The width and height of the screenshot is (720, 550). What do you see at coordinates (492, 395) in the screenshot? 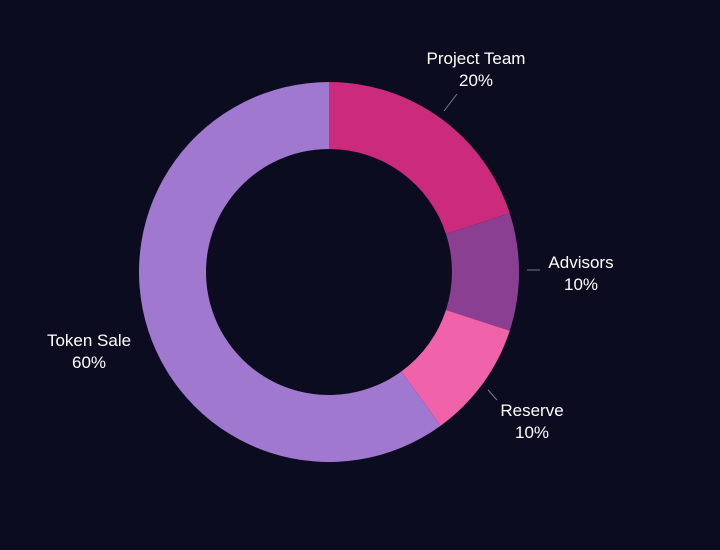
I see `leader-line-reserve` at bounding box center [492, 395].